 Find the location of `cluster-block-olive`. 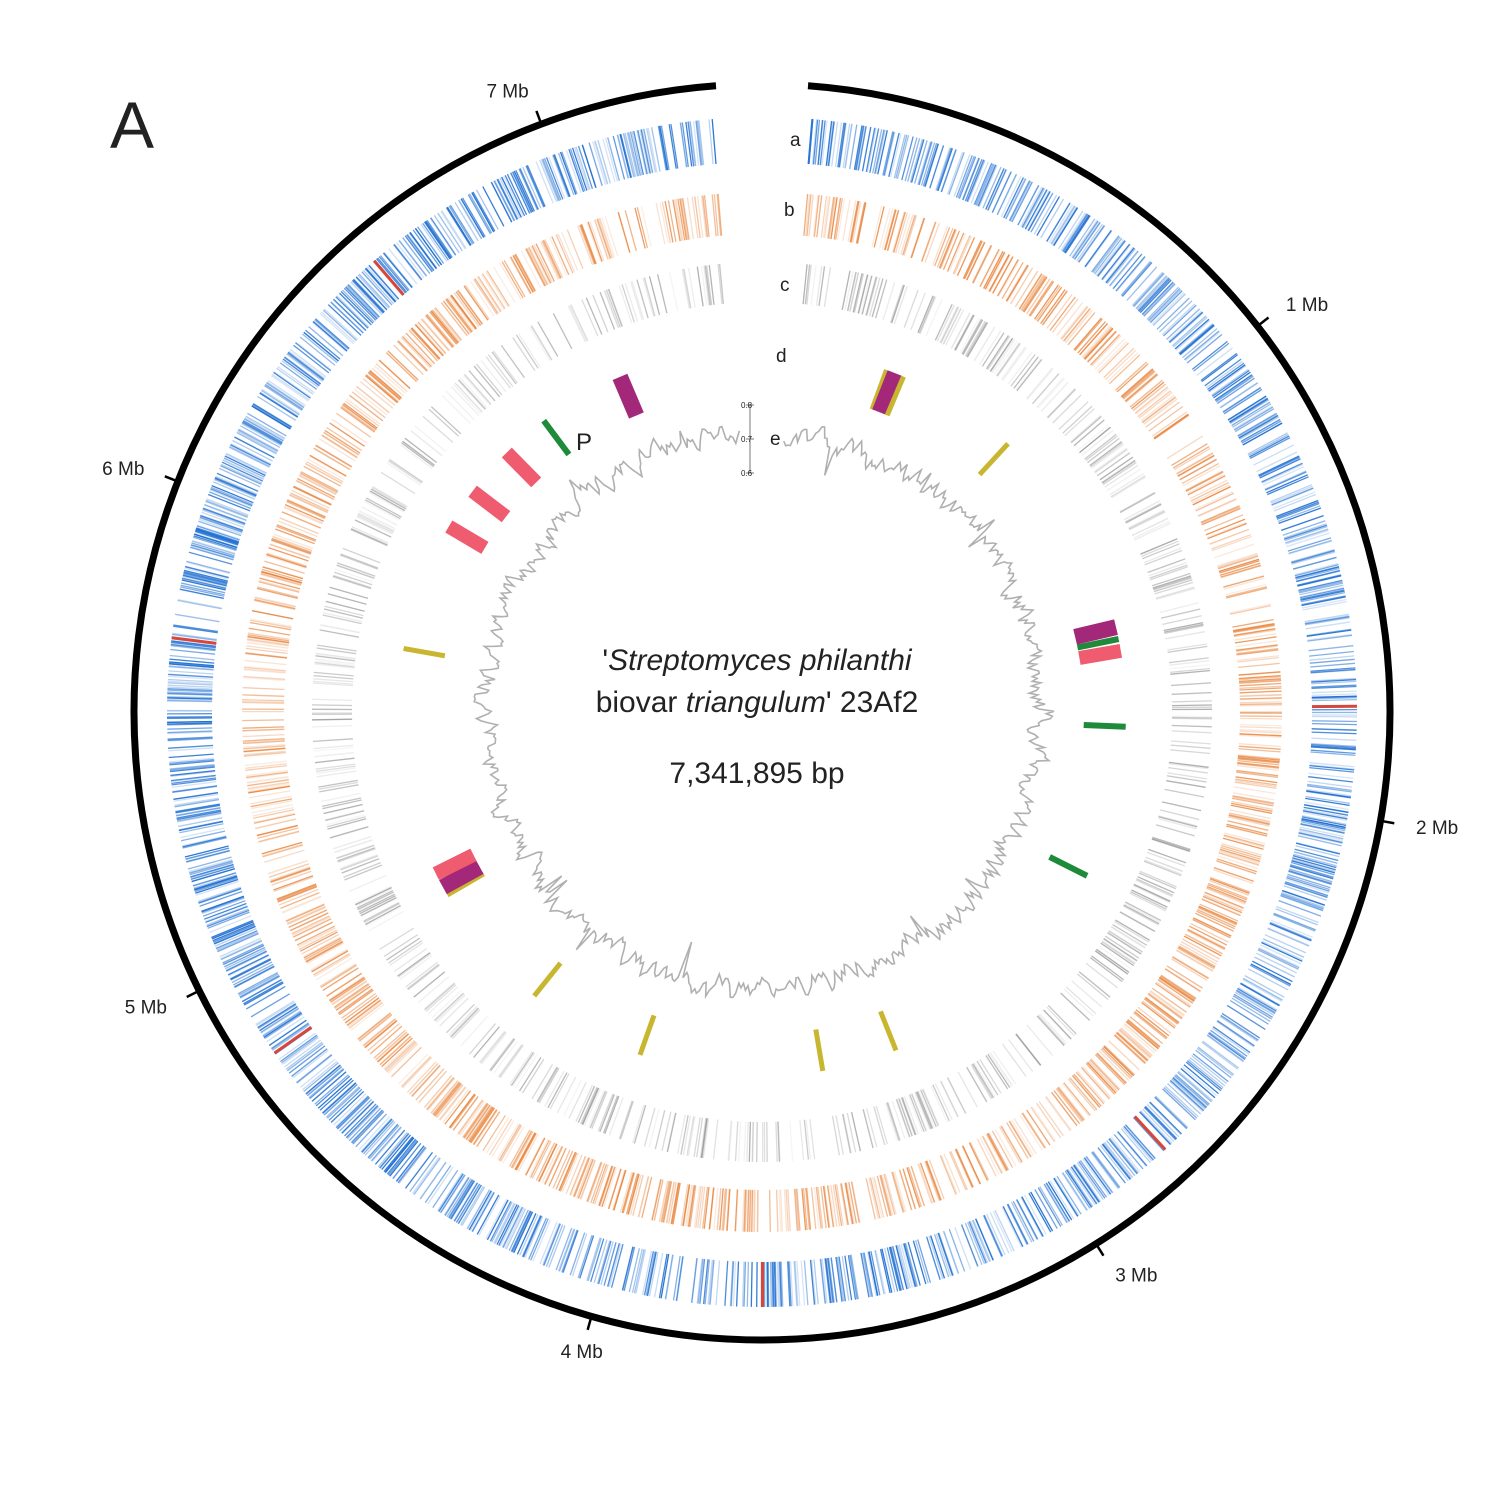

cluster-block-olive is located at coordinates (819, 1050).